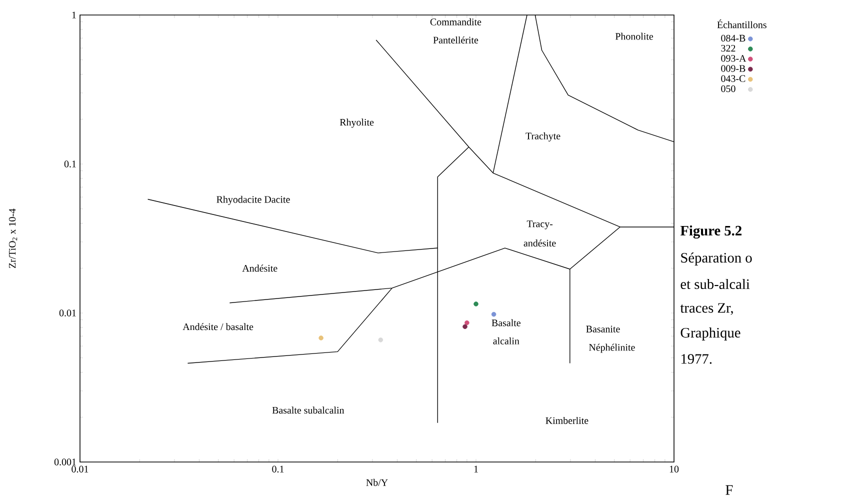 Image resolution: width=844 pixels, height=503 pixels. What do you see at coordinates (728, 48) in the screenshot?
I see `legend-label: 322` at bounding box center [728, 48].